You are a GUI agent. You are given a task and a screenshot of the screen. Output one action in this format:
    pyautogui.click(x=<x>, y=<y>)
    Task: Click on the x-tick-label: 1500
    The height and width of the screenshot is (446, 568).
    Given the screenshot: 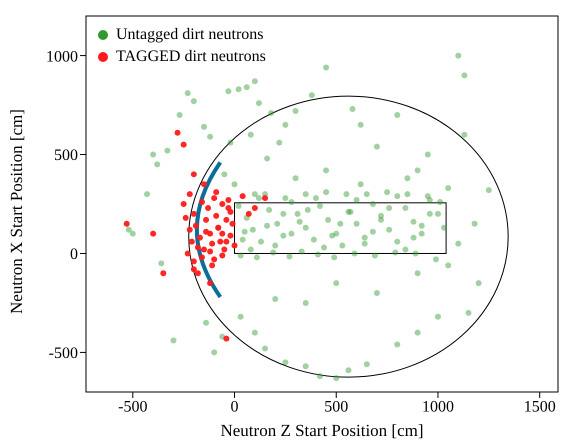 What is the action you would take?
    pyautogui.click(x=540, y=407)
    